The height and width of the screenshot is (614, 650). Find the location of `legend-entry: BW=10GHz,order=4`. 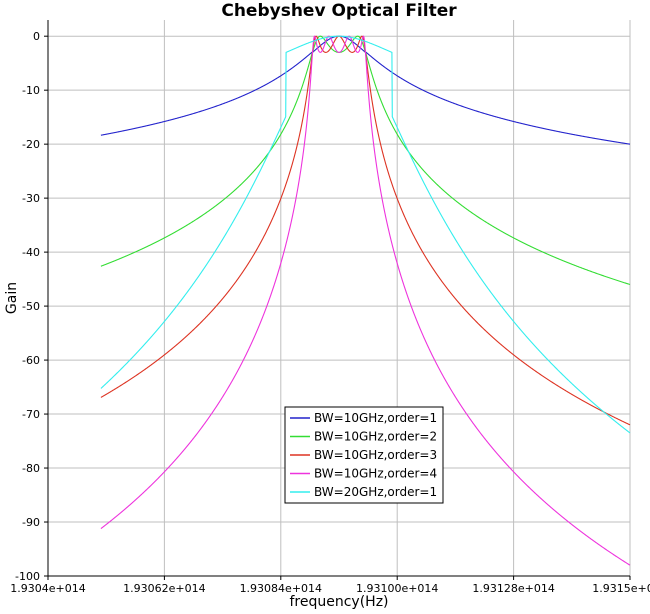

legend-entry: BW=10GHz,order=4 is located at coordinates (375, 474).